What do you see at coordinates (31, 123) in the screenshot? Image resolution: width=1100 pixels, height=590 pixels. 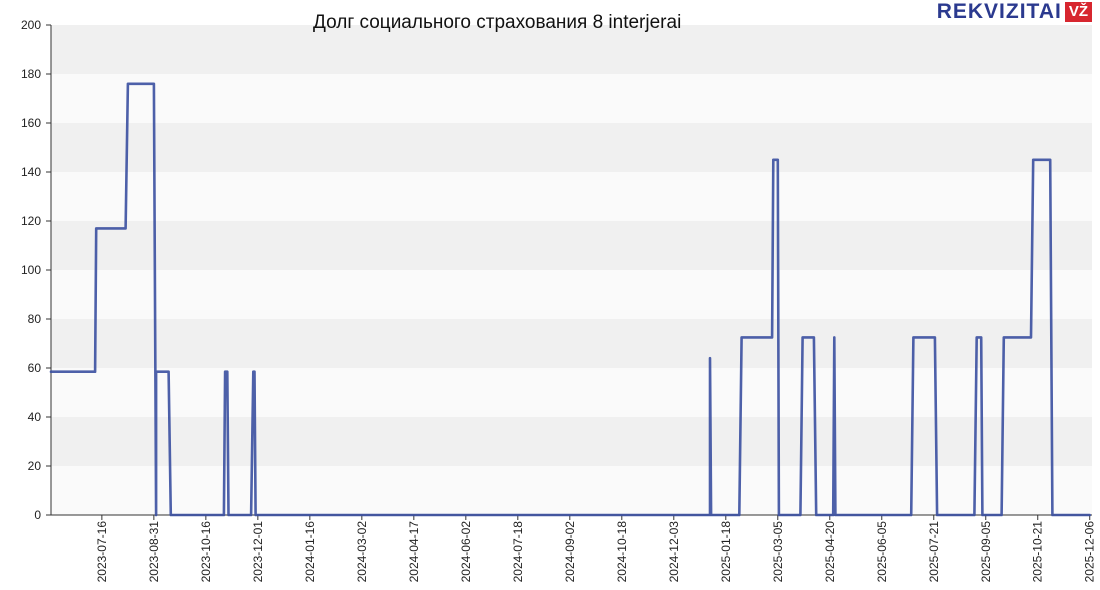 I see `y-tick-label: 160` at bounding box center [31, 123].